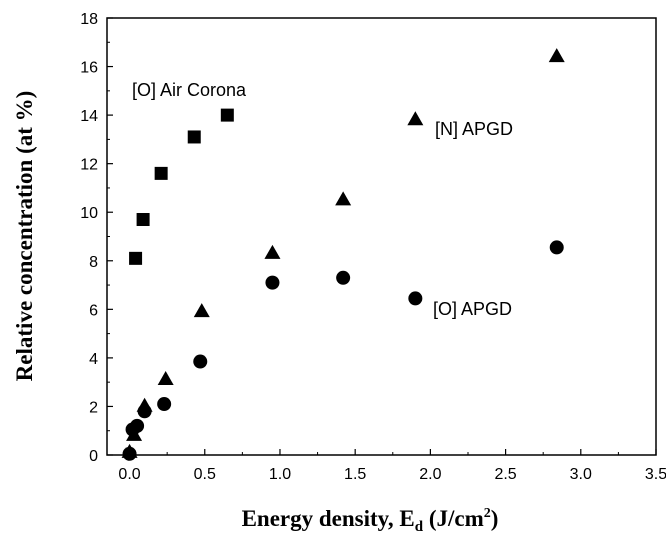 The width and height of the screenshot is (666, 535). What do you see at coordinates (129, 474) in the screenshot?
I see `x-tick-label: 0.0` at bounding box center [129, 474].